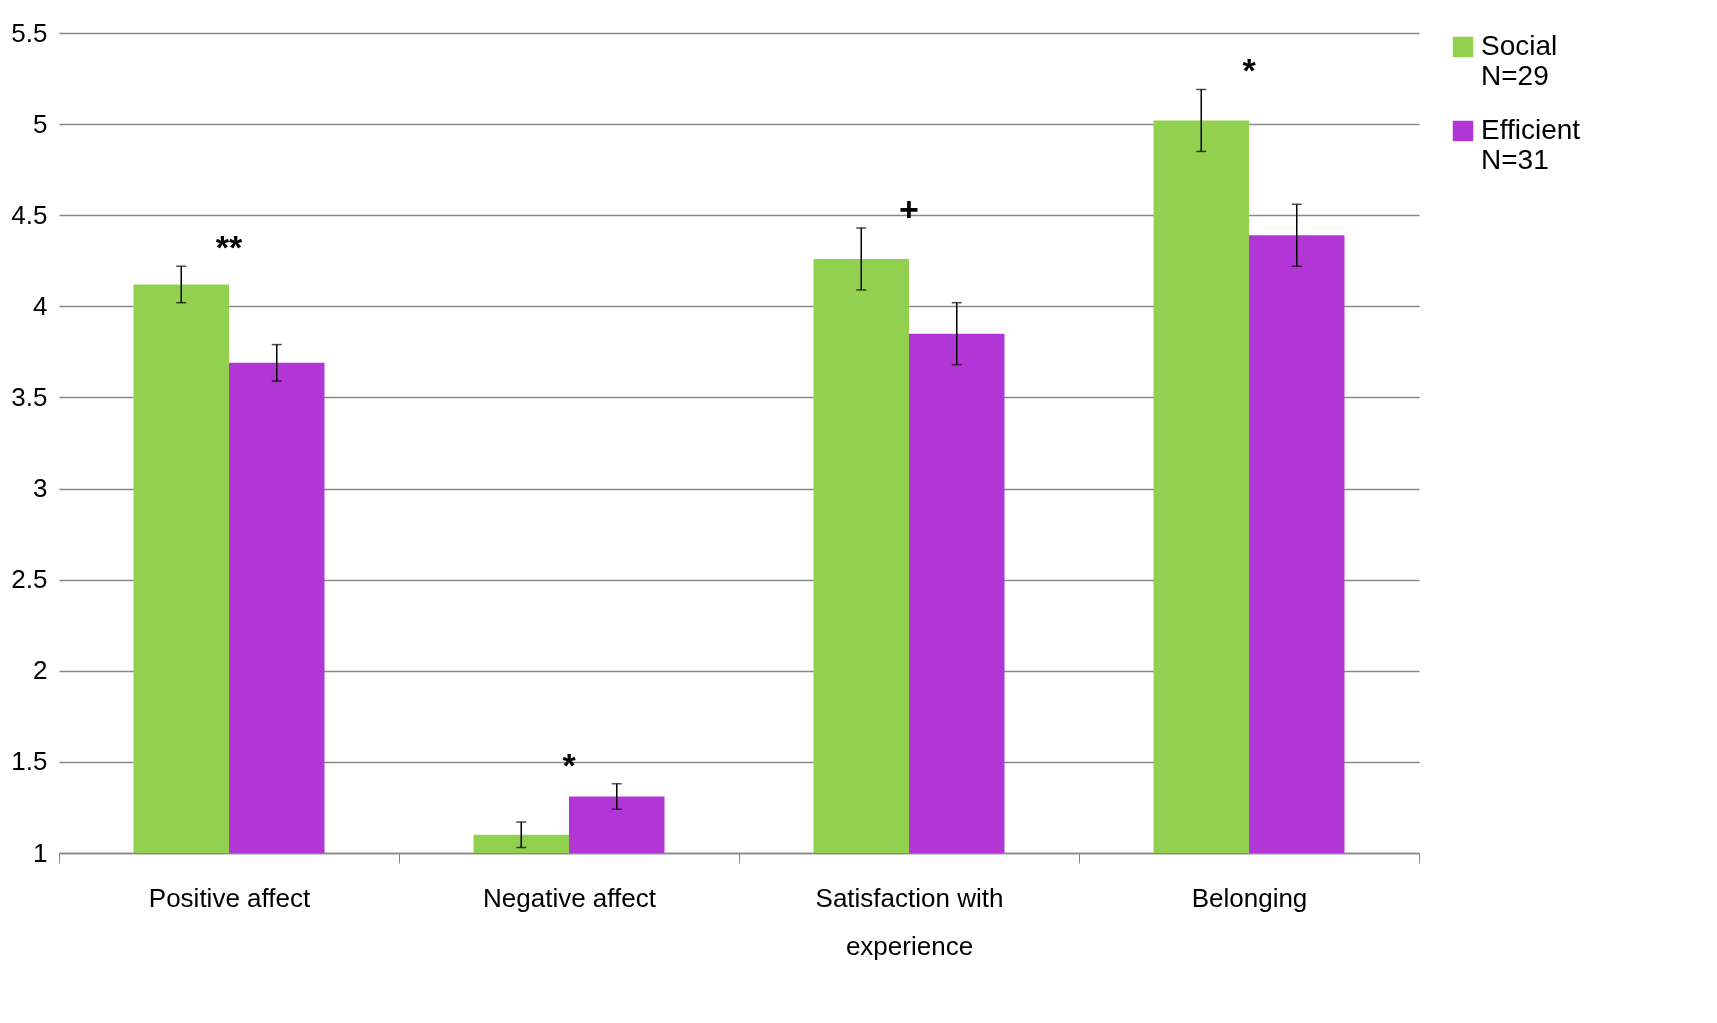 The height and width of the screenshot is (1023, 1717). What do you see at coordinates (29, 761) in the screenshot?
I see `y-tick-label: 1.5` at bounding box center [29, 761].